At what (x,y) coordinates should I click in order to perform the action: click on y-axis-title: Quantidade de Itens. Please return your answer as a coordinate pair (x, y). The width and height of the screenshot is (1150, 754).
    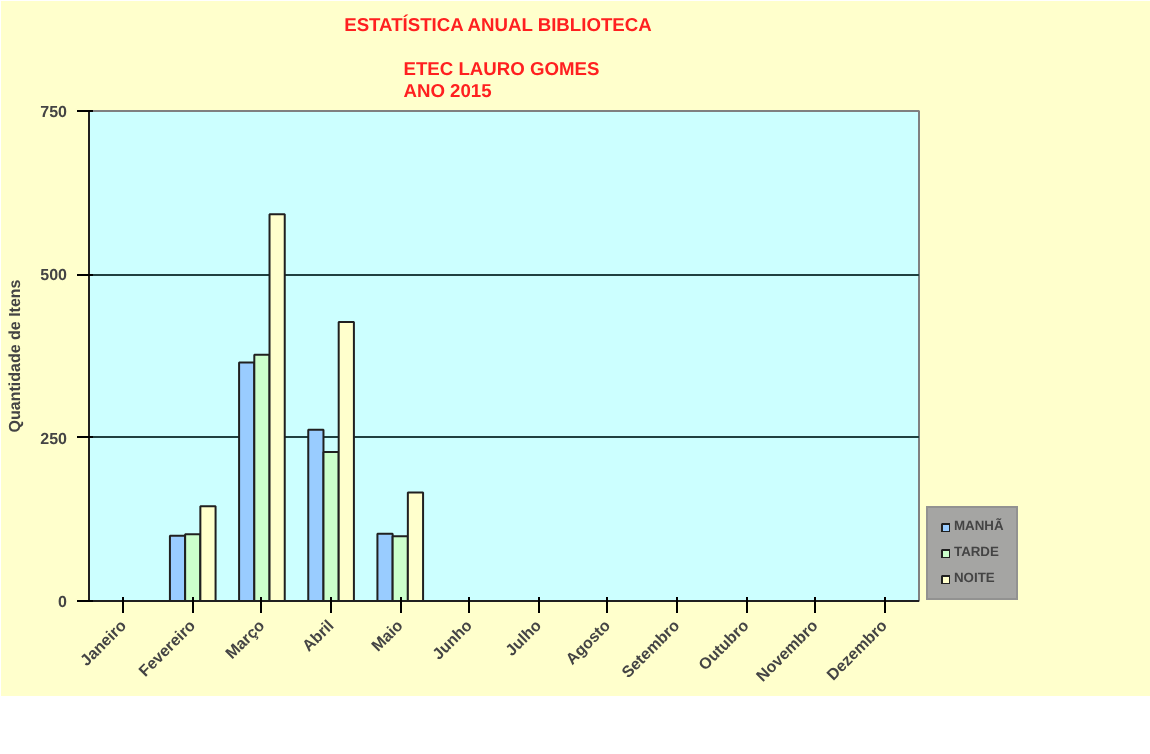
    Looking at the image, I should click on (15, 355).